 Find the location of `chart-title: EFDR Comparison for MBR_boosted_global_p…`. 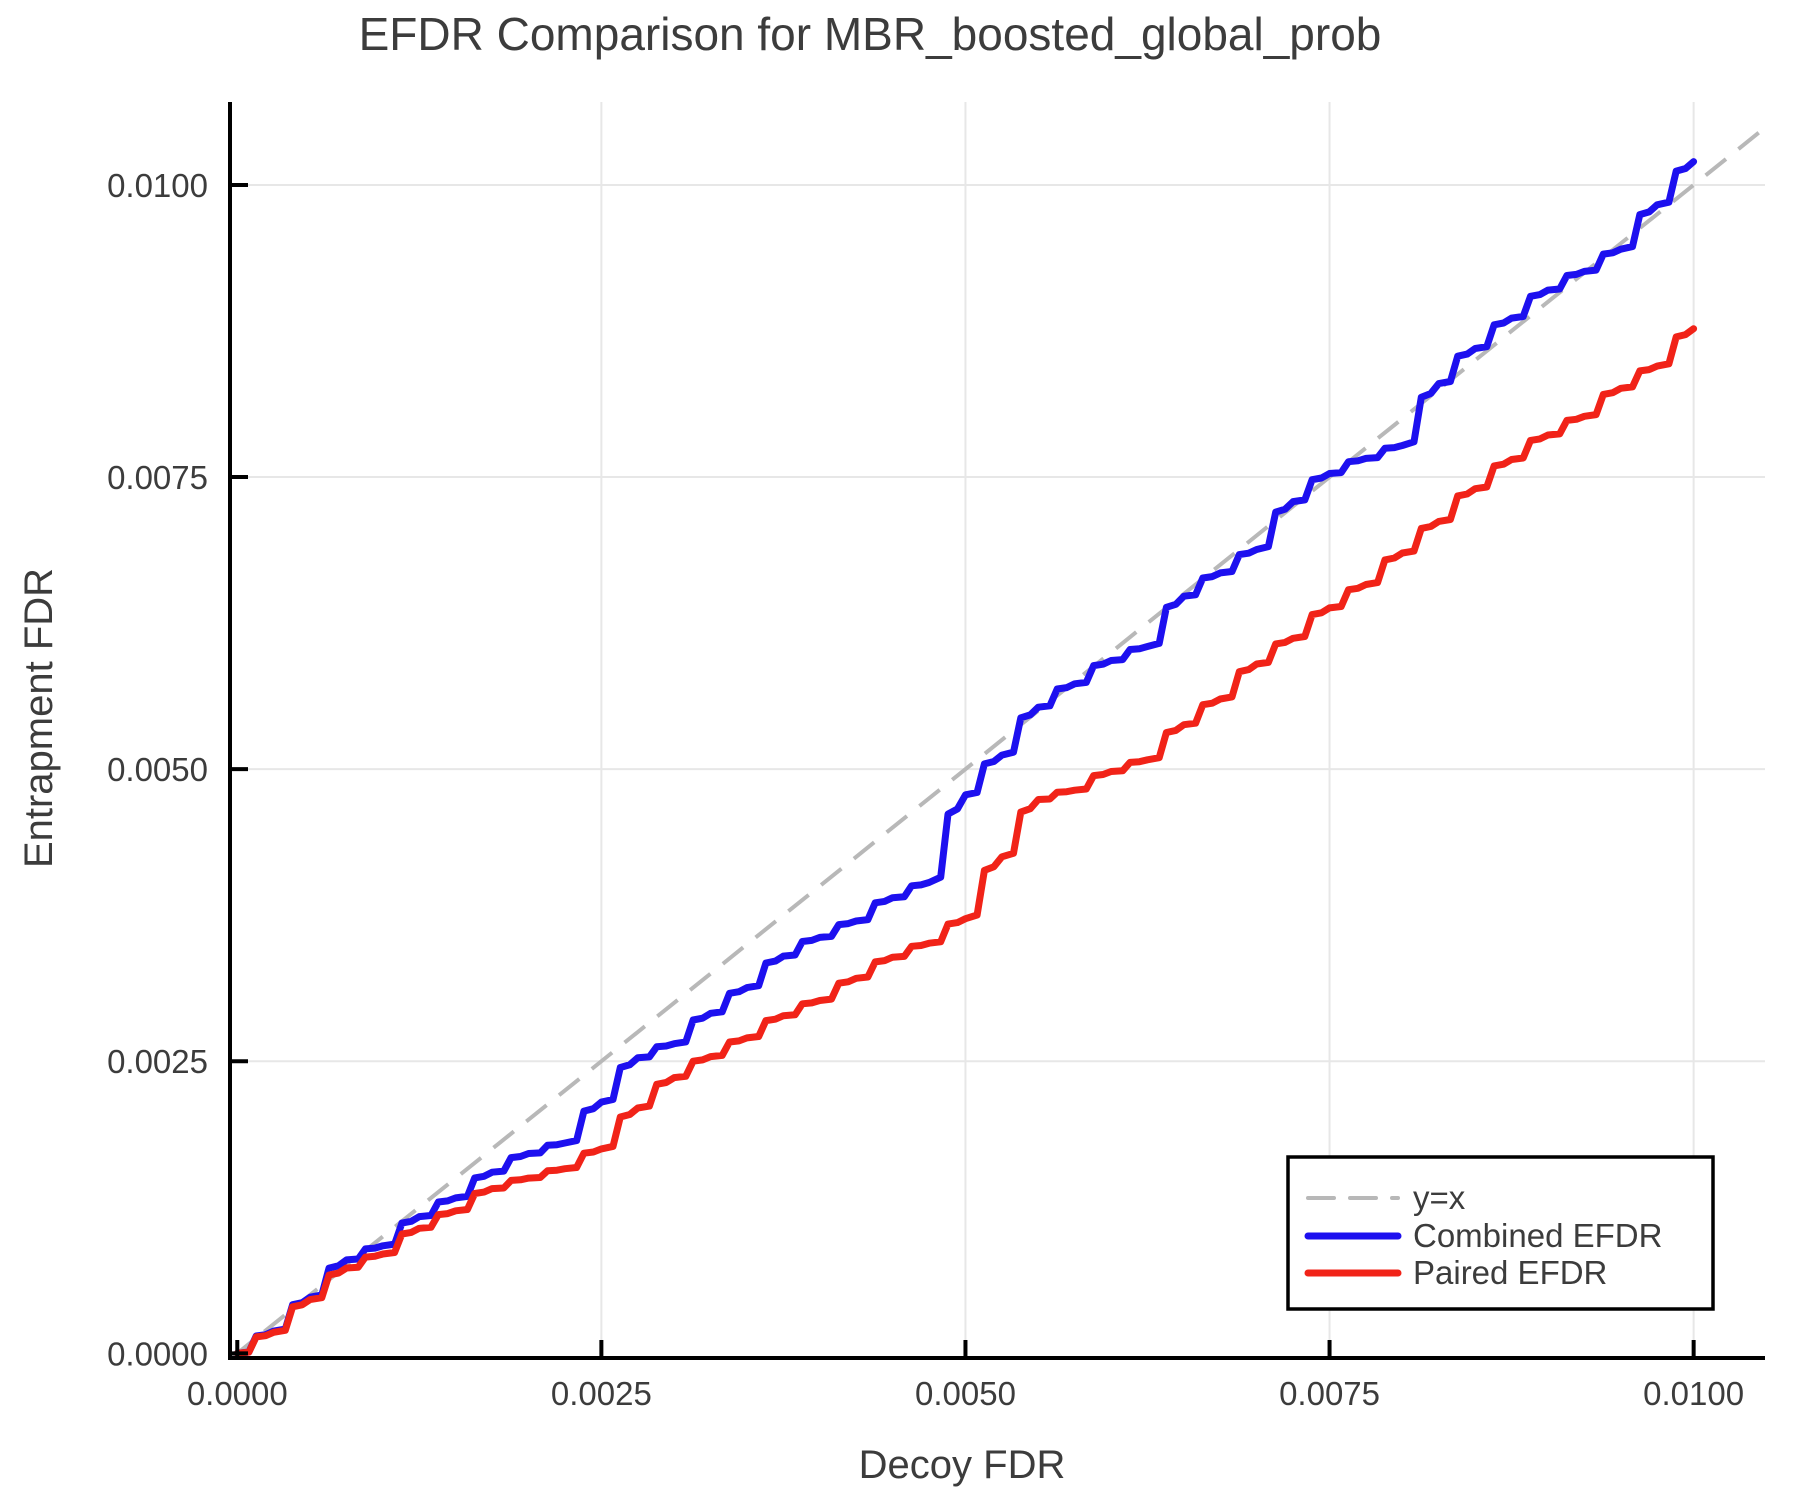

chart-title: EFDR Comparison for MBR_boosted_global_p… is located at coordinates (870, 34).